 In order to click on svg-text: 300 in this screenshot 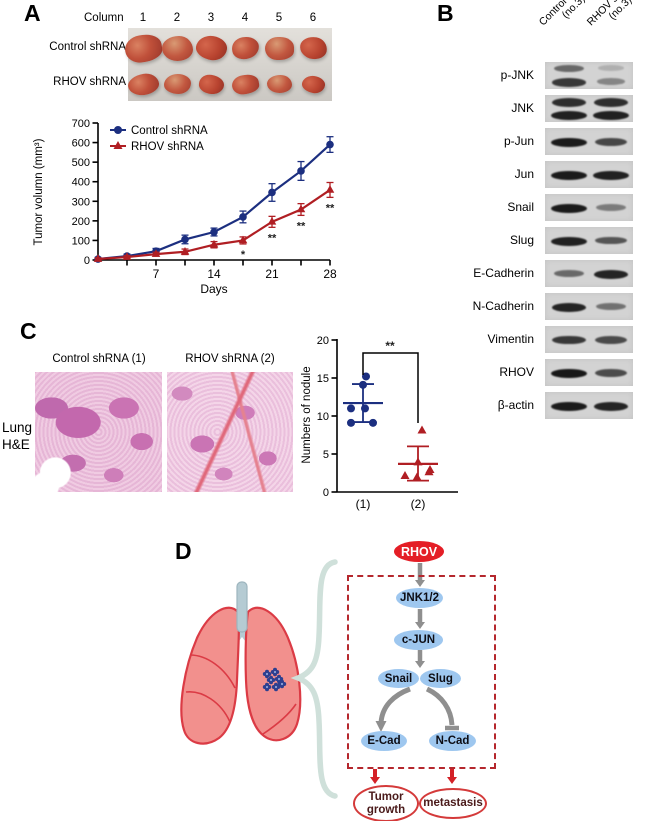, I will do `click(81, 202)`.